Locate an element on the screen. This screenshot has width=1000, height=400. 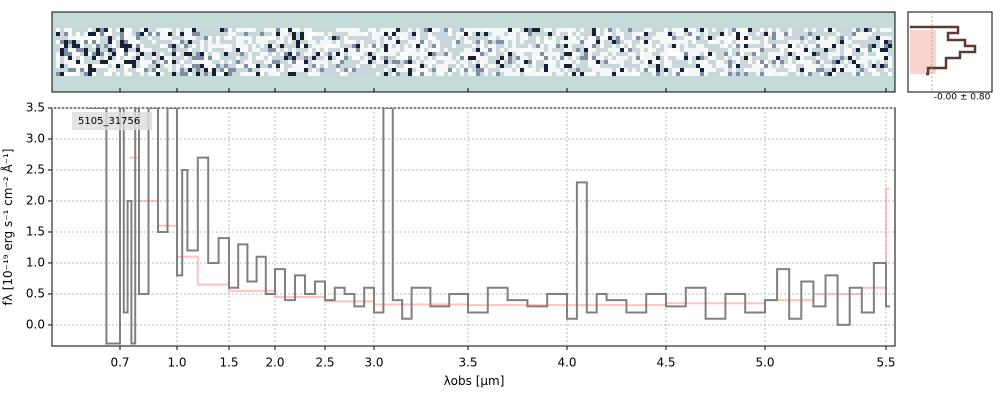
y-tick-label: 3.5 is located at coordinates (35, 108).